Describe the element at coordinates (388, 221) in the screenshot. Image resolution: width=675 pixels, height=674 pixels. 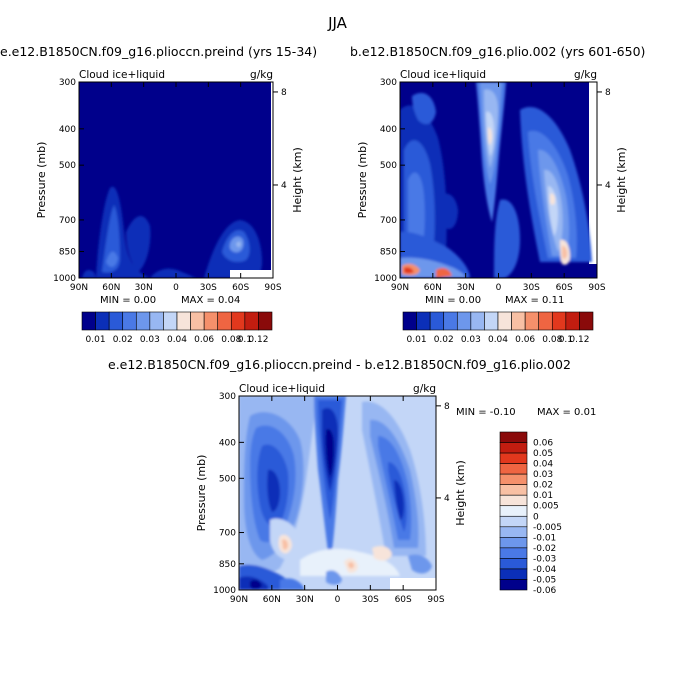
I see `panel2-y-tick-label: 700` at that location.